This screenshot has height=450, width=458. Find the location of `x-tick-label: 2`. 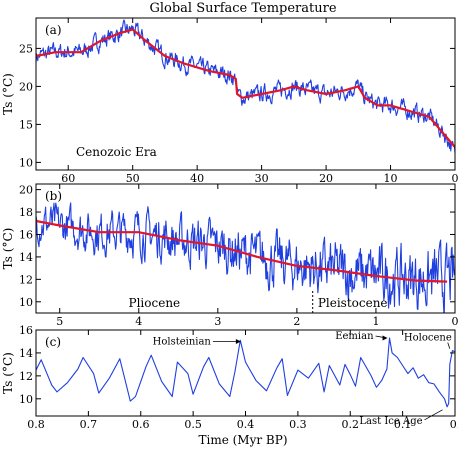

x-tick-label: 2 is located at coordinates (296, 321).